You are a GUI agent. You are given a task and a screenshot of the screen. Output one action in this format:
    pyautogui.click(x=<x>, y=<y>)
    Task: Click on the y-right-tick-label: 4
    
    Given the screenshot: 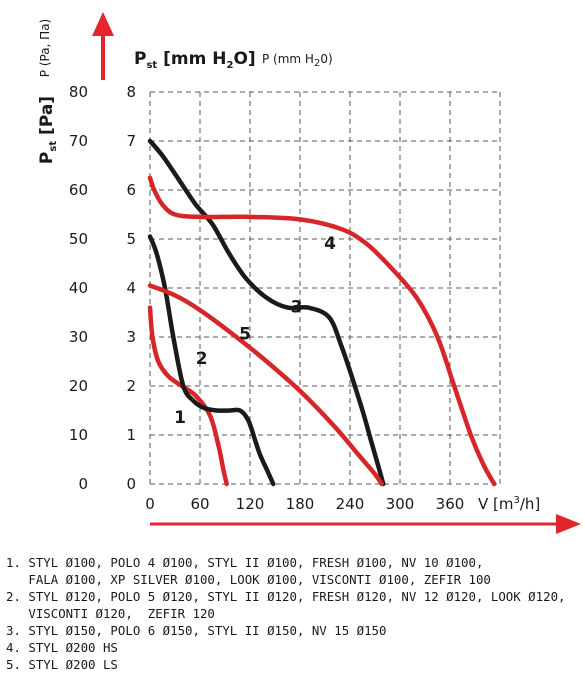 What is the action you would take?
    pyautogui.click(x=131, y=288)
    